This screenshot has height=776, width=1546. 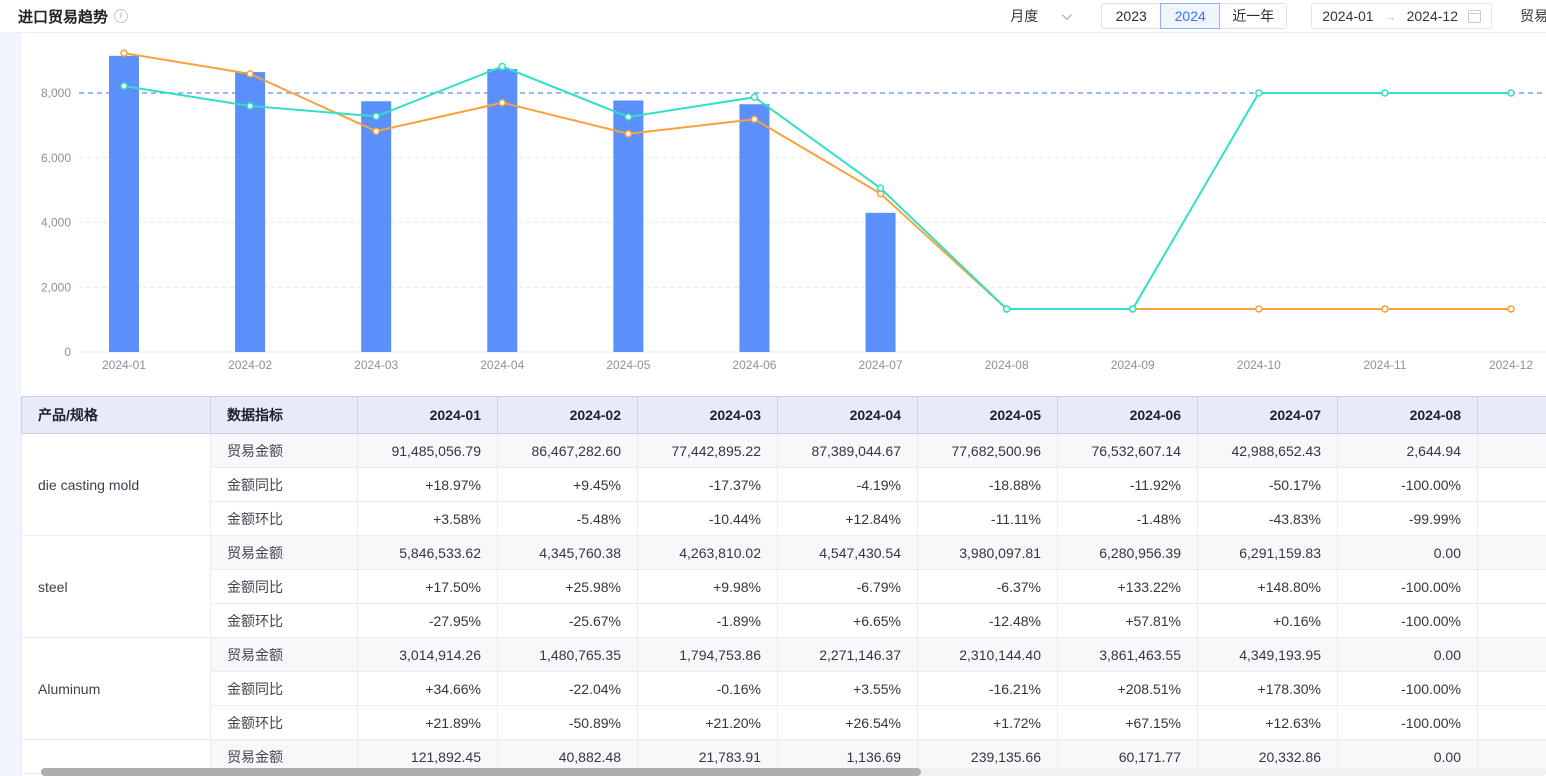 I want to click on x-axis-tick-label: 2024-09, so click(x=1133, y=365).